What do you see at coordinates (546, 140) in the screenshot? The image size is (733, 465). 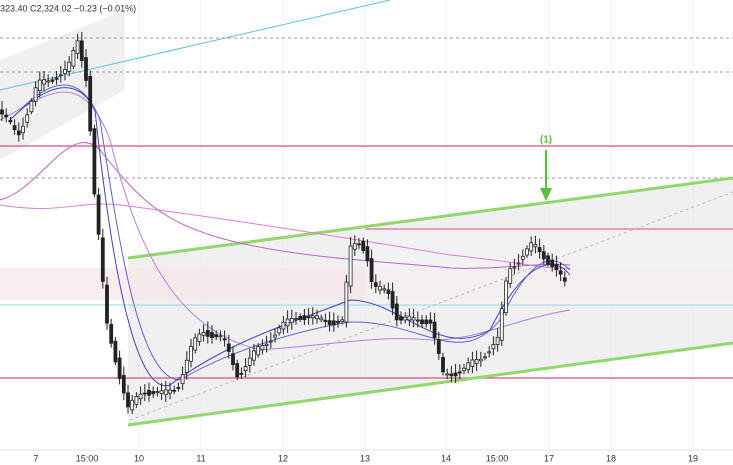 I see `annotation-label: (1)` at bounding box center [546, 140].